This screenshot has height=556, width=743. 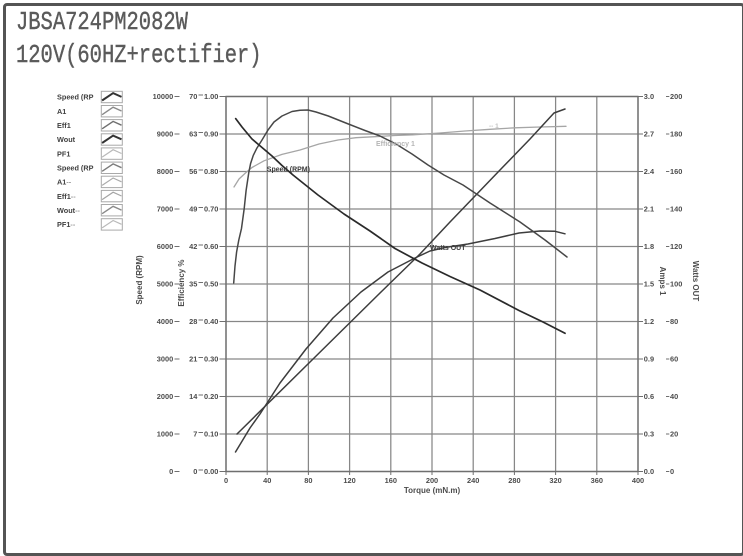 I want to click on svg-text: 7000, so click(x=165, y=209).